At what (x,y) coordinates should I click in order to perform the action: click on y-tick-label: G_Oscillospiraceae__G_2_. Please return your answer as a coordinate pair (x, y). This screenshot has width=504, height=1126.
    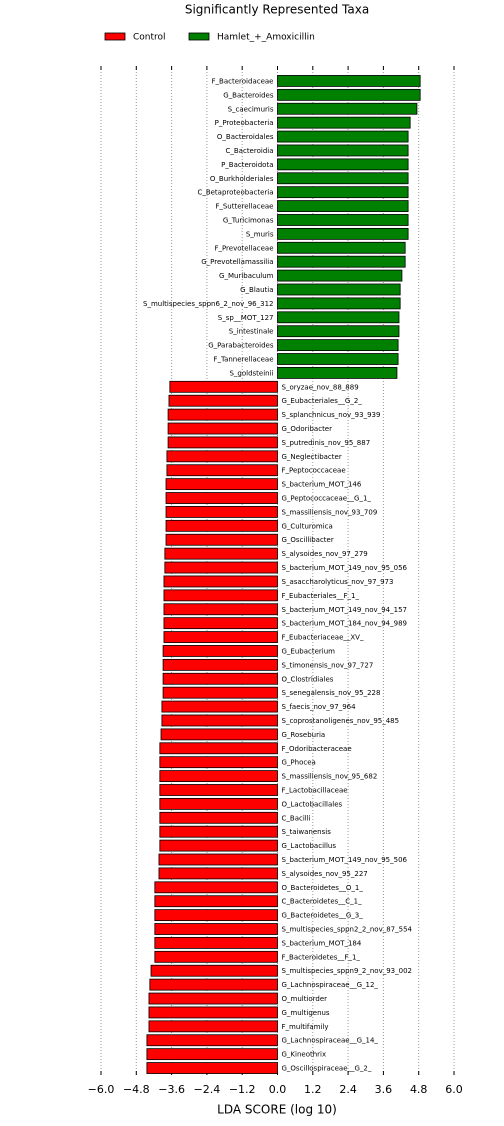
    Looking at the image, I should click on (327, 1069).